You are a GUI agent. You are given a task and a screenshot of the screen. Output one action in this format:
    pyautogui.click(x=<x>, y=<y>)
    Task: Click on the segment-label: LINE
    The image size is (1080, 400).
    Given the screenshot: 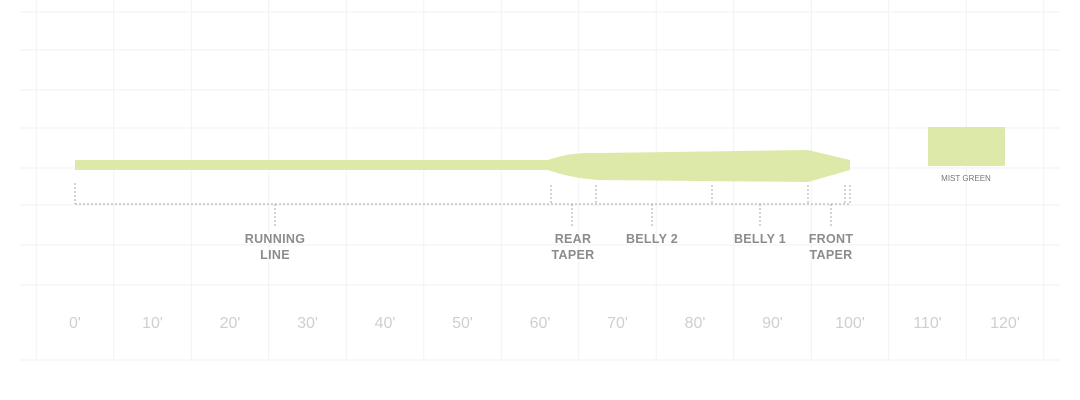 What is the action you would take?
    pyautogui.click(x=275, y=255)
    